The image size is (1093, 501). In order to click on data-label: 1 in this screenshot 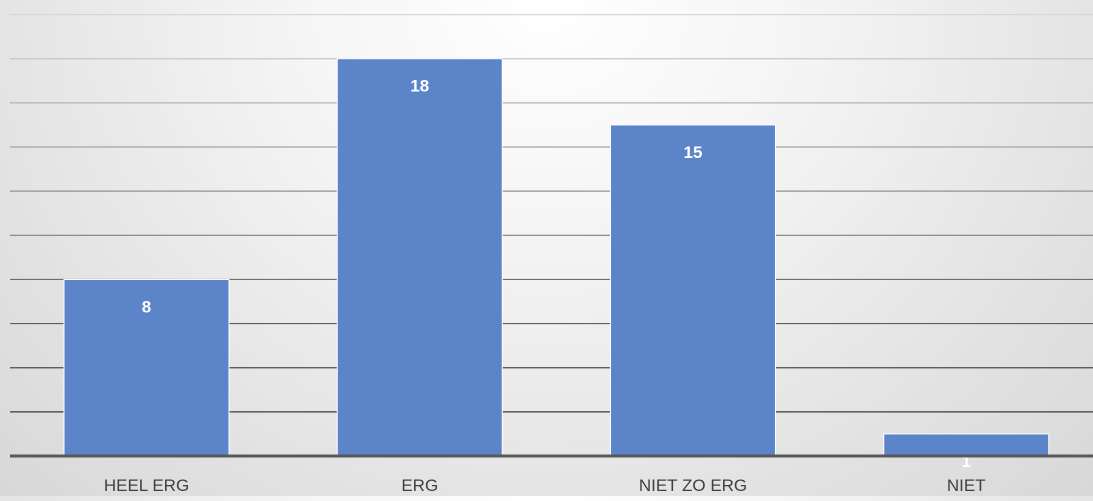, I will do `click(966, 461)`.